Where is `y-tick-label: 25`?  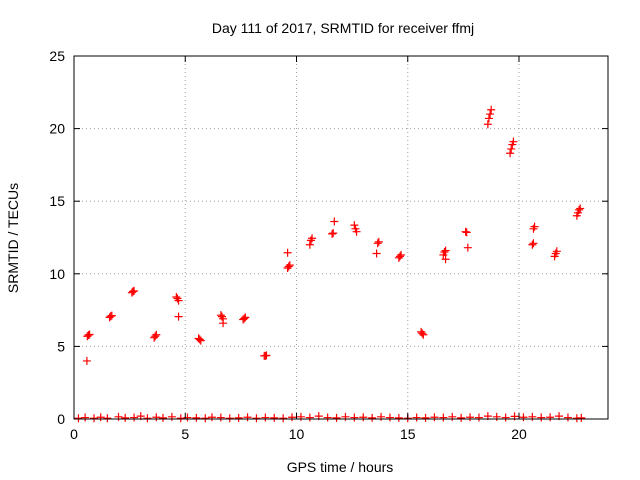
y-tick-label: 25 is located at coordinates (57, 56).